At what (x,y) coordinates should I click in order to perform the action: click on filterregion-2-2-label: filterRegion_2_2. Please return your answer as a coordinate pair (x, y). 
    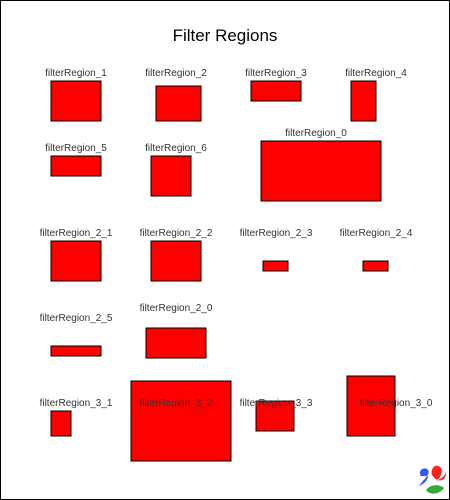
    Looking at the image, I should click on (176, 233).